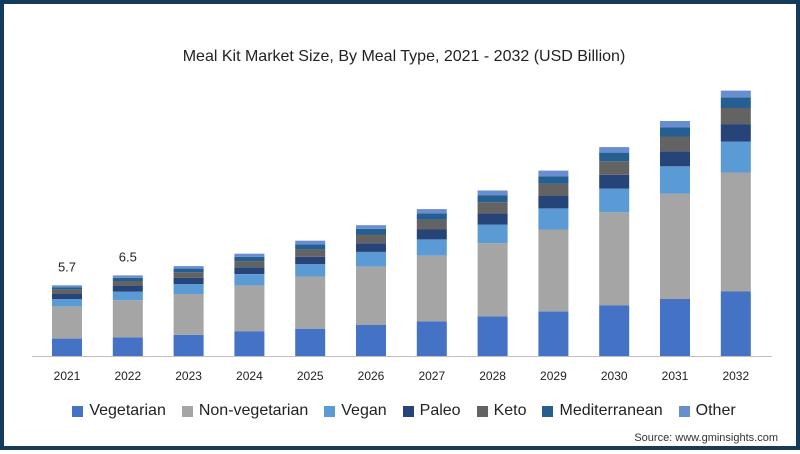  I want to click on bar-segment-vegetarian-2023, so click(188, 345).